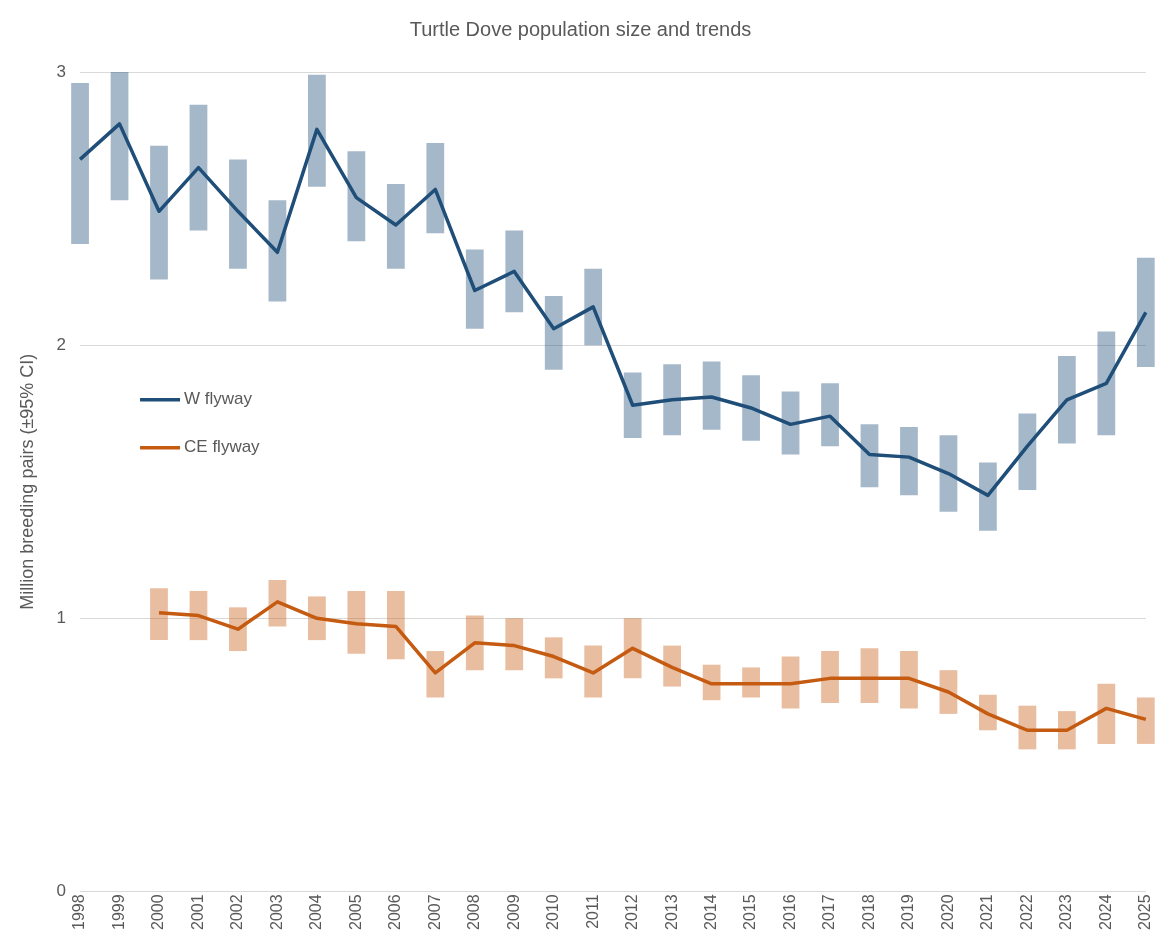 The height and width of the screenshot is (948, 1176). I want to click on x-tick-label: 2015, so click(750, 912).